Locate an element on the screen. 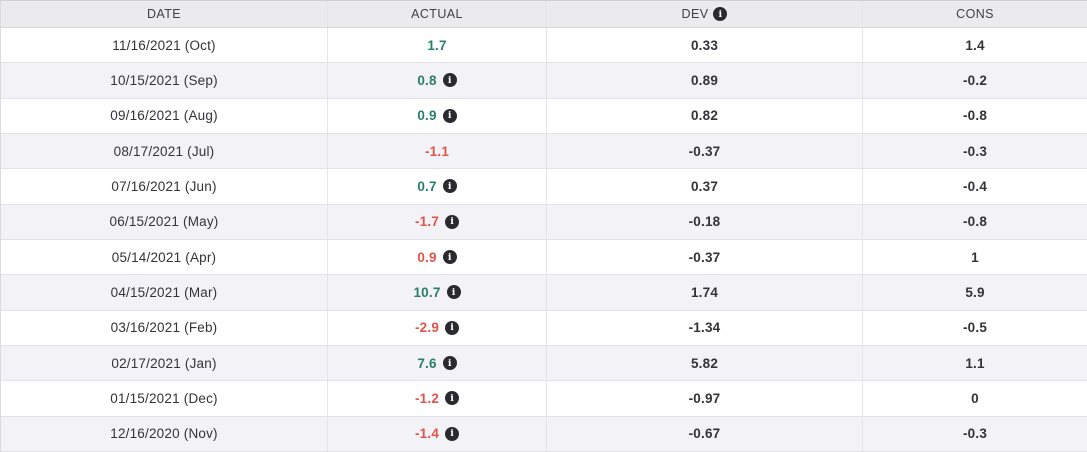  dev-cell: -0.67 is located at coordinates (705, 433).